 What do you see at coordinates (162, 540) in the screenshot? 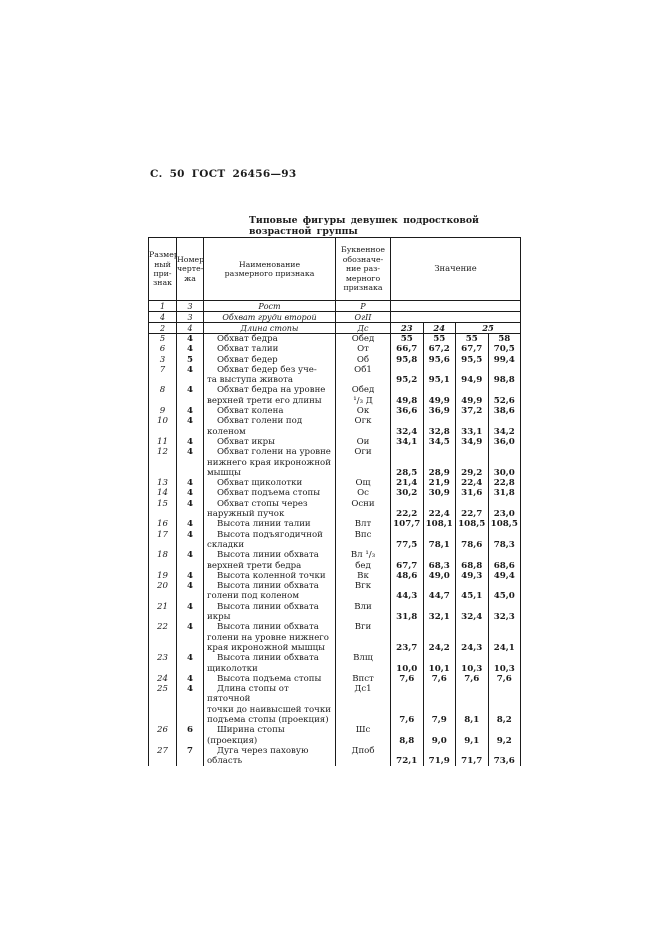
I see `cell-feature-number: 17` at bounding box center [162, 540].